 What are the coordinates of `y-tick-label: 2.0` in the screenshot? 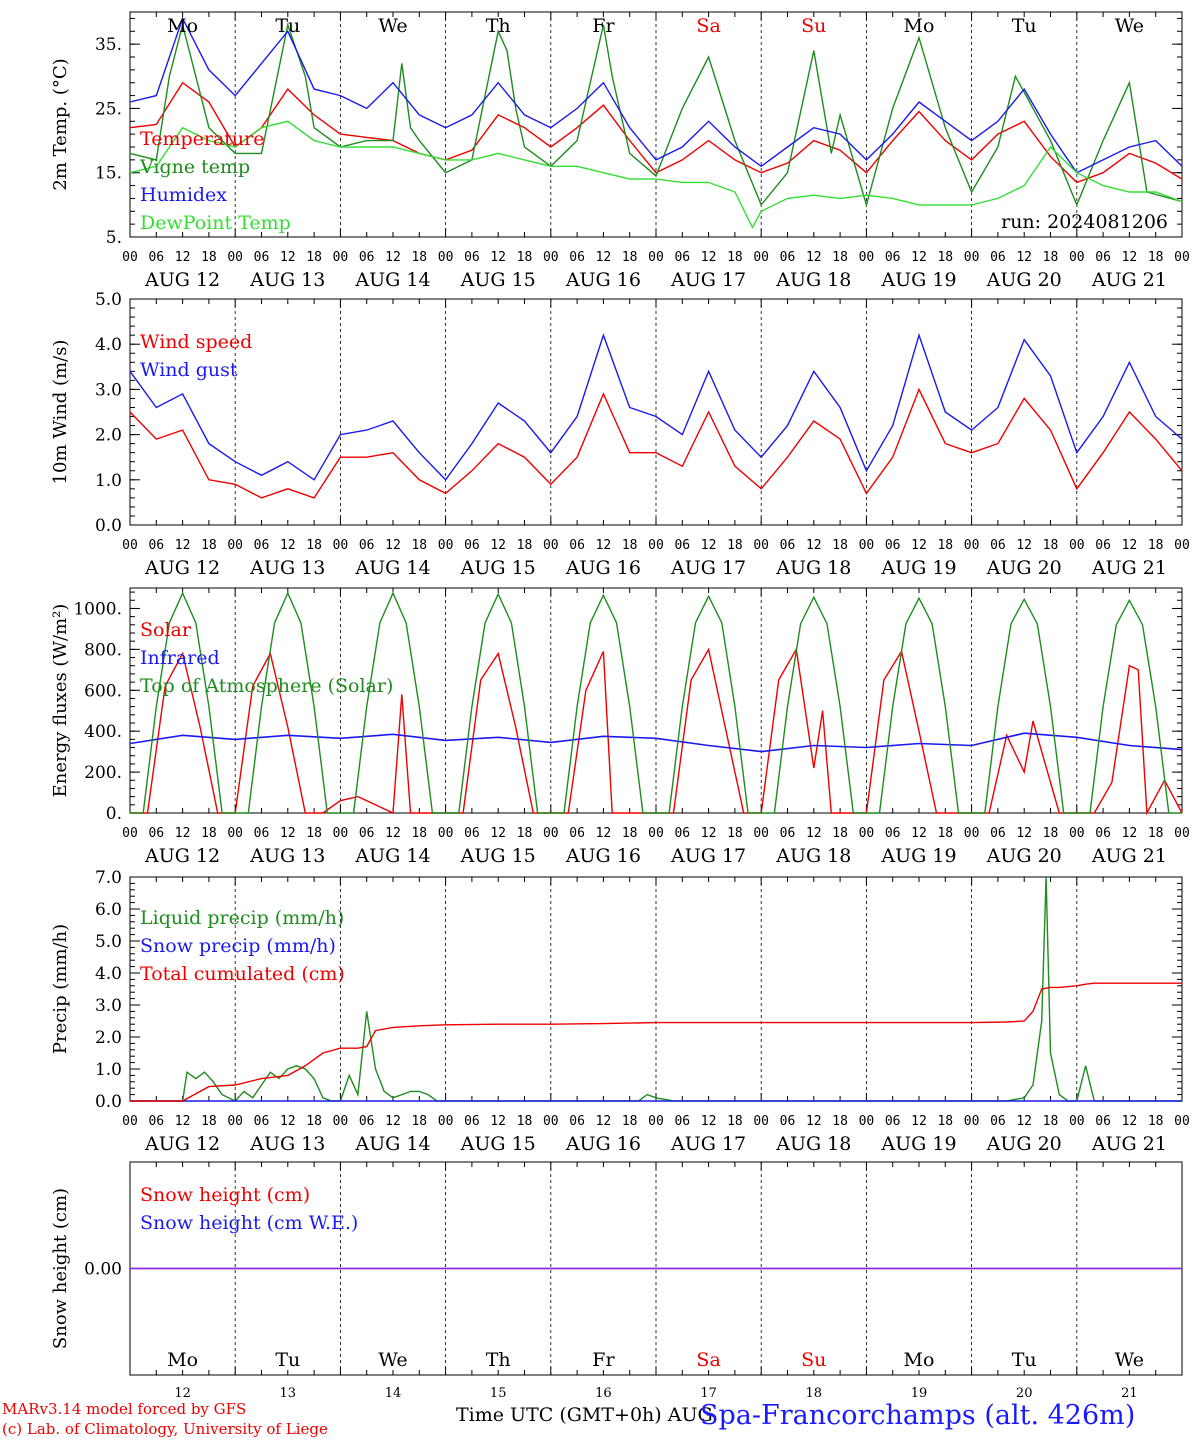 It's located at (108, 436).